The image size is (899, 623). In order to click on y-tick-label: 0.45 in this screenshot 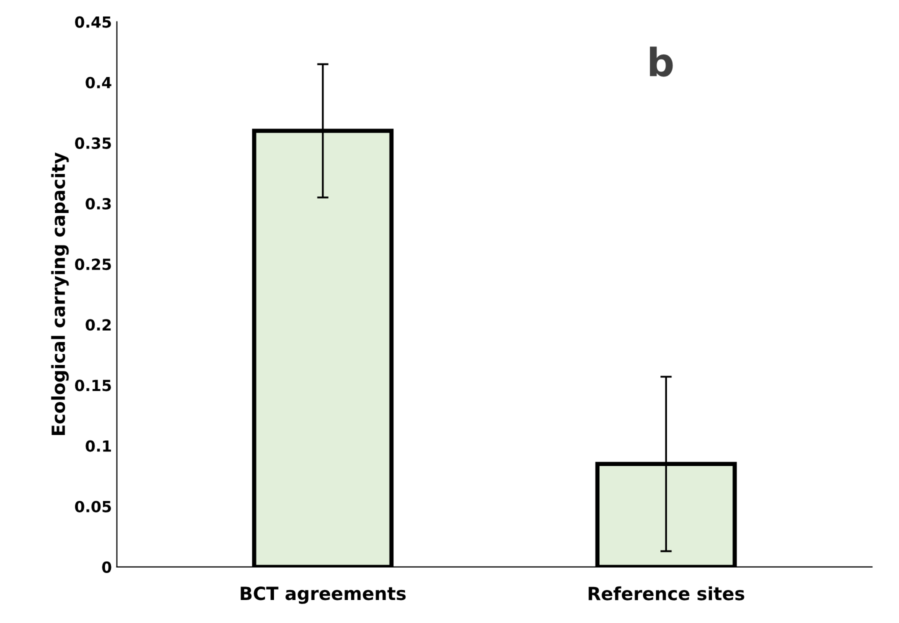, I will do `click(93, 22)`.